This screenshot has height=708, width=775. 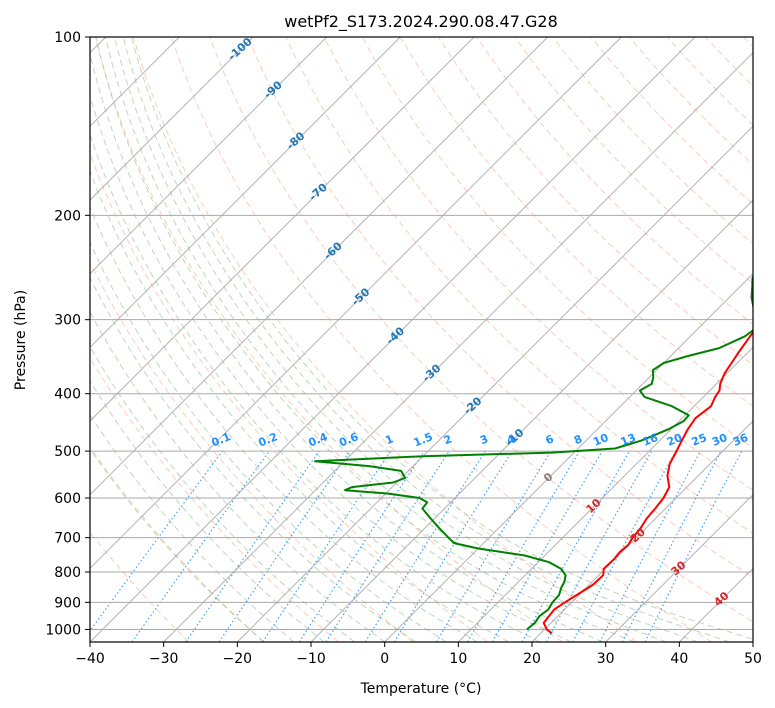 I want to click on mixing-ratio-label: 20, so click(x=674, y=440).